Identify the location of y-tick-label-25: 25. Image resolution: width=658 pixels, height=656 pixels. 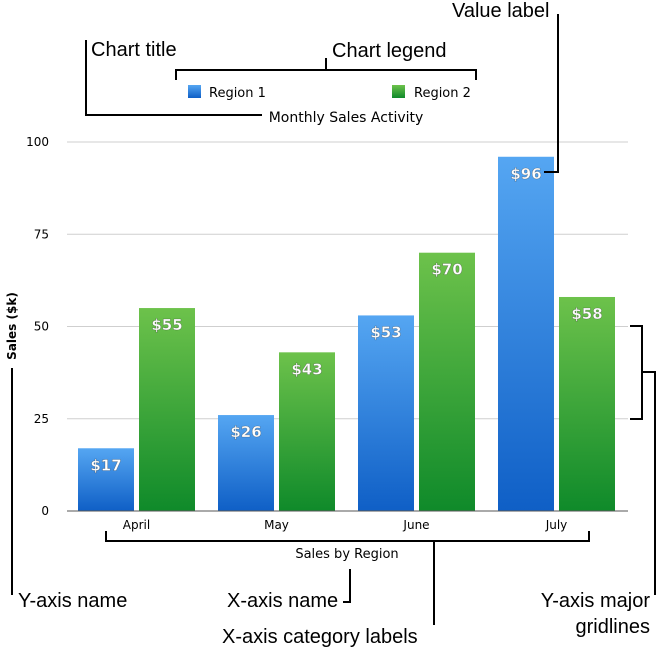
(41, 419).